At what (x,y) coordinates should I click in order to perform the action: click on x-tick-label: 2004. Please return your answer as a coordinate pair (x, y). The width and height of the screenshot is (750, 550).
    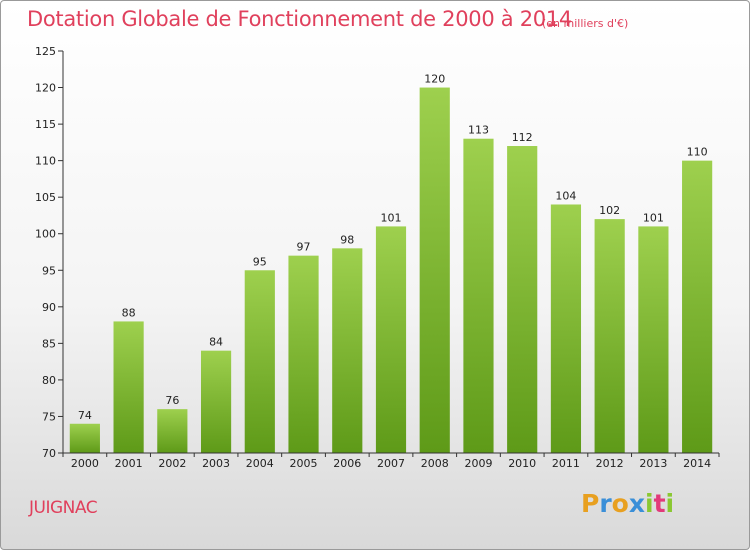
    Looking at the image, I should click on (260, 463).